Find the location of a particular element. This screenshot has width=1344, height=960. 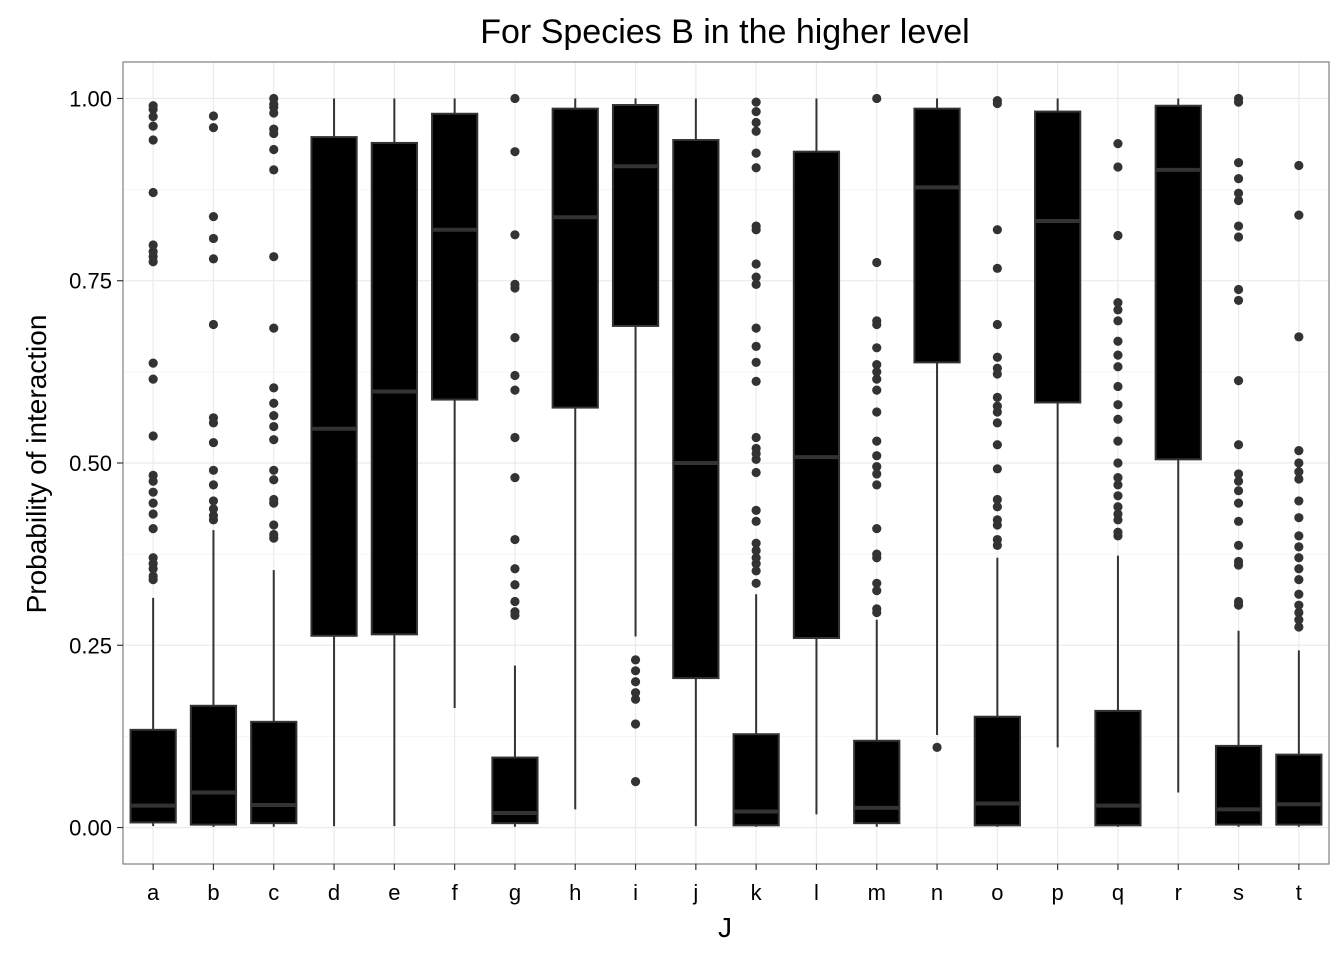

x-tick-label: p is located at coordinates (1058, 892).